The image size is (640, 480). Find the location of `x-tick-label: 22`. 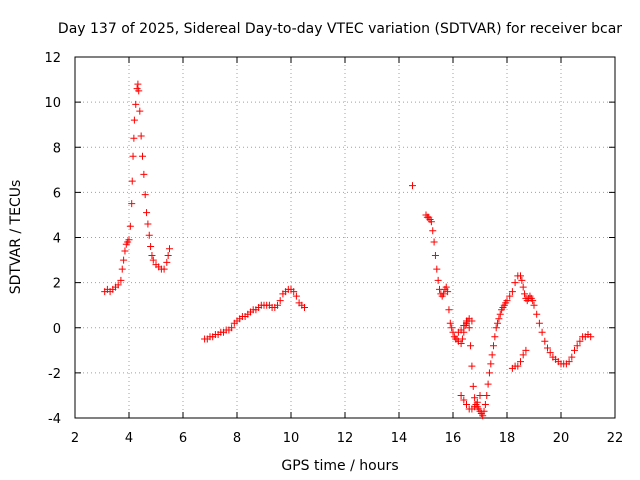

x-tick-label: 22 is located at coordinates (615, 438).